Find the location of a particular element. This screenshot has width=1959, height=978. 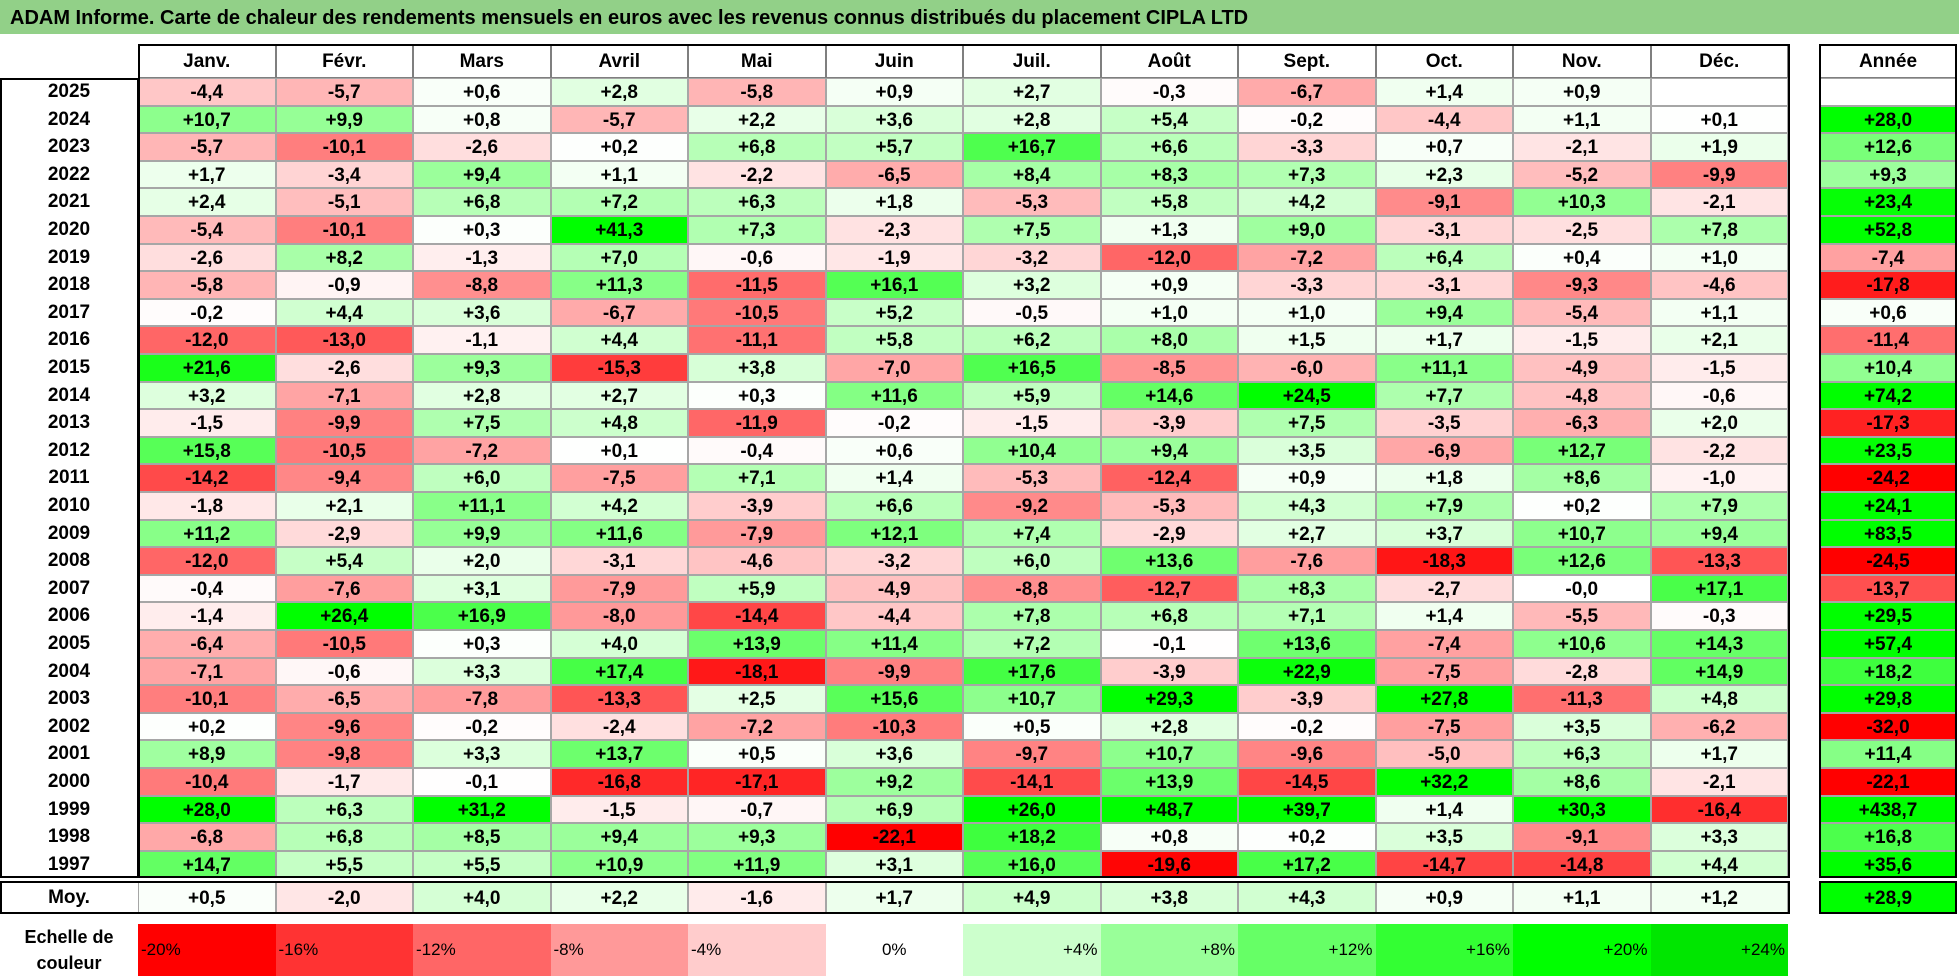

year-label: 1997 is located at coordinates (69, 864).